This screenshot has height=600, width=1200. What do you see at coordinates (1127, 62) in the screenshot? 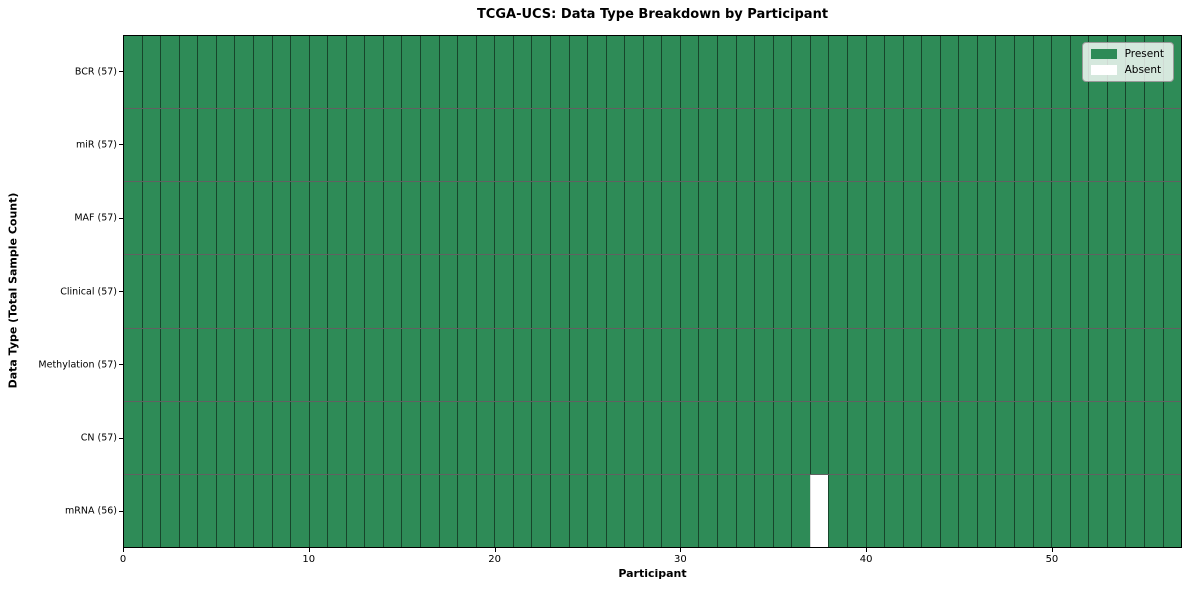
I see `legend: Present Absent` at bounding box center [1127, 62].